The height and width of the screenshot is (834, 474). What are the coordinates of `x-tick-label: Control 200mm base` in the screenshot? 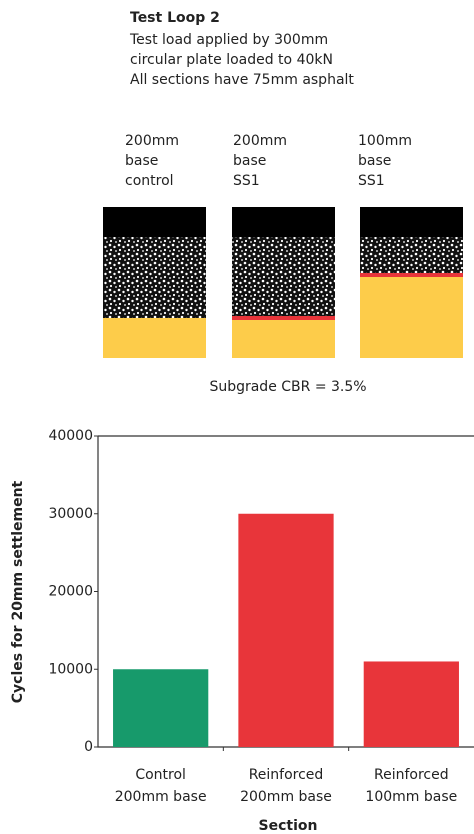 It's located at (160, 786).